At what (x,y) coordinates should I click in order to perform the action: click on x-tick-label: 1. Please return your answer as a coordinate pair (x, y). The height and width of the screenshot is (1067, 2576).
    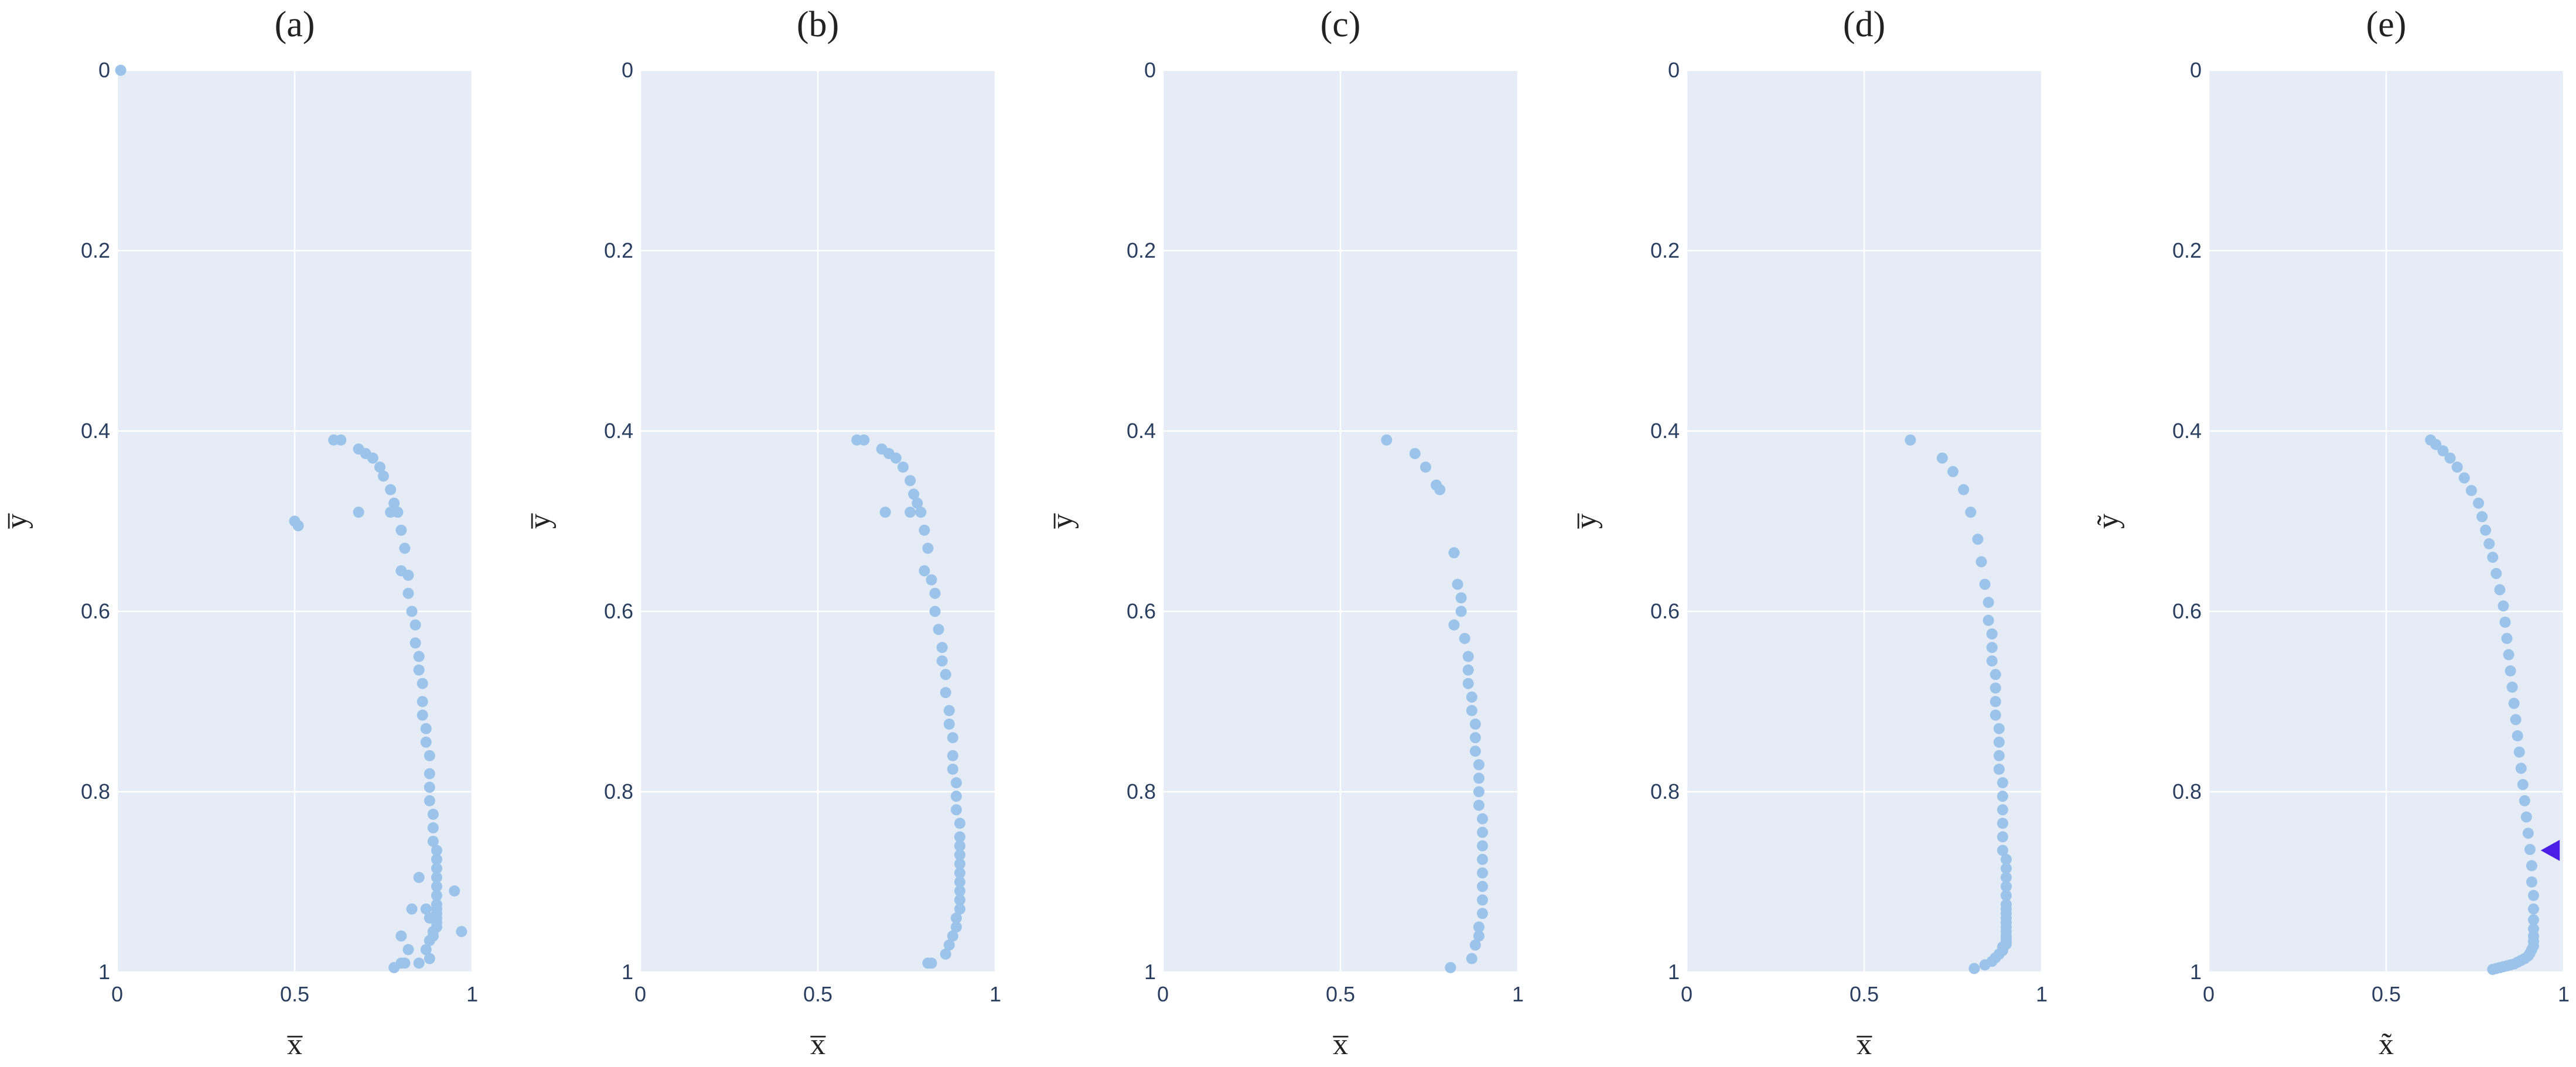
    Looking at the image, I should click on (996, 994).